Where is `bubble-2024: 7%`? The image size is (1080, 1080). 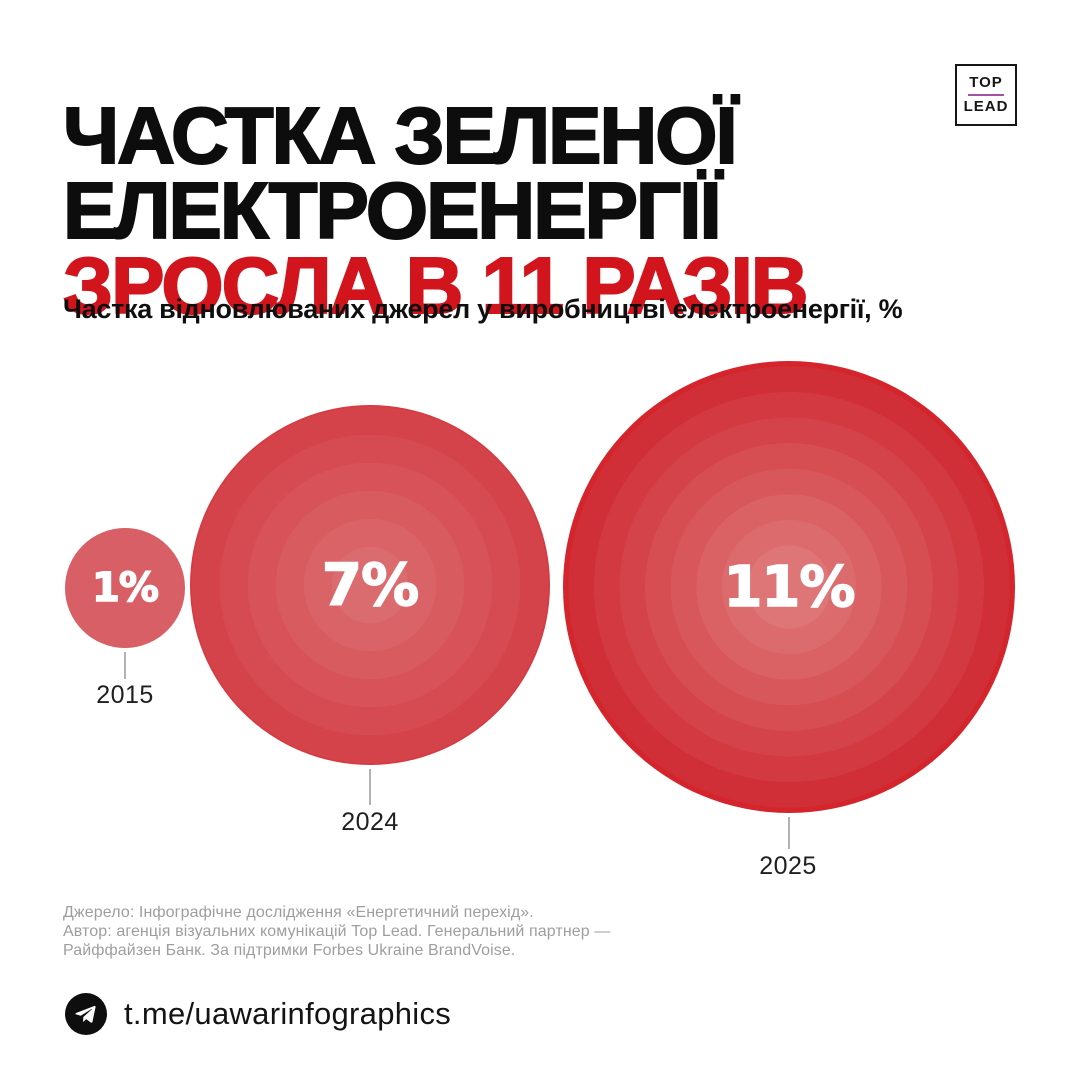
bubble-2024: 7% is located at coordinates (370, 585).